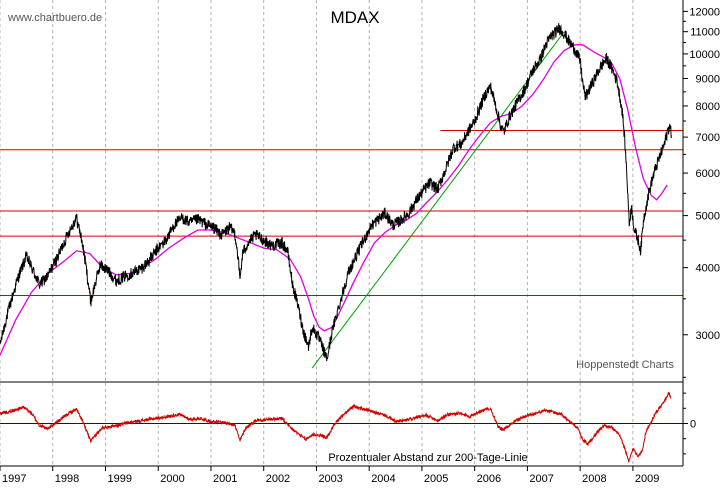 This screenshot has height=490, width=723. I want to click on y-tick-label: 11000, so click(705, 33).